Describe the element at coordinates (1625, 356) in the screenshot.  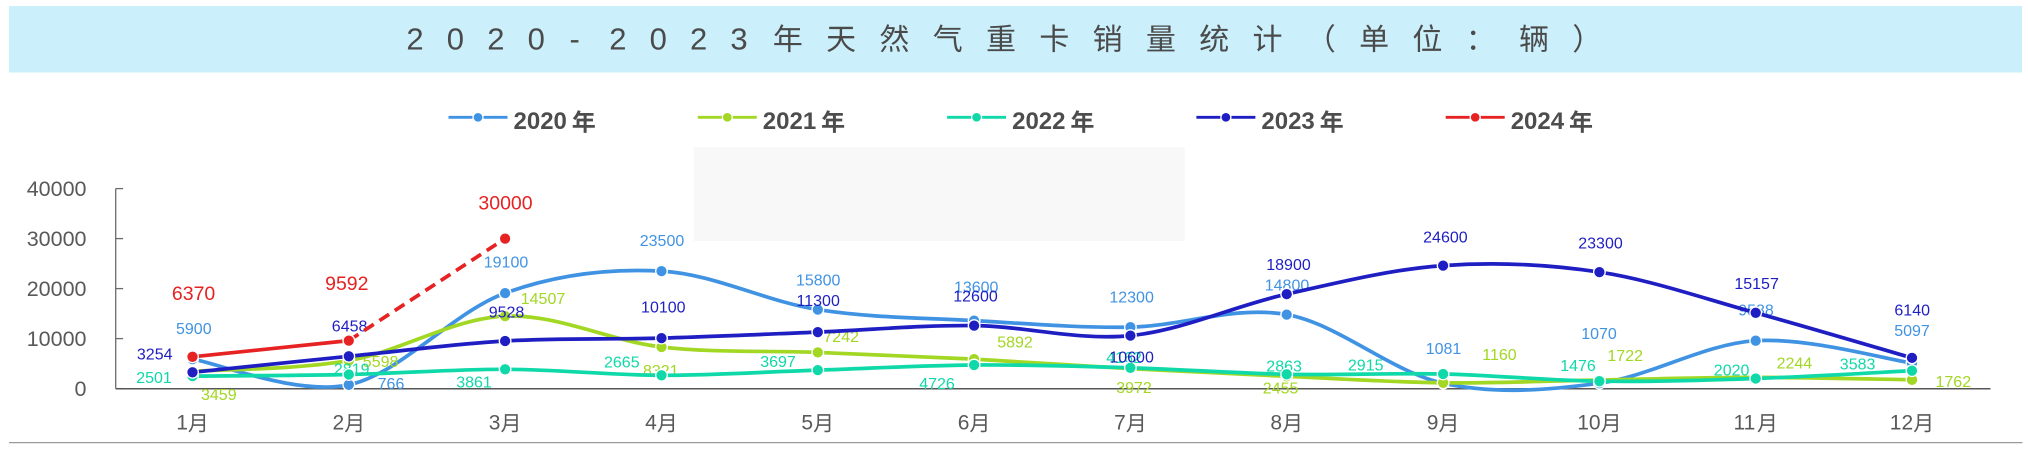
I see `svg-text: 1722` at that location.